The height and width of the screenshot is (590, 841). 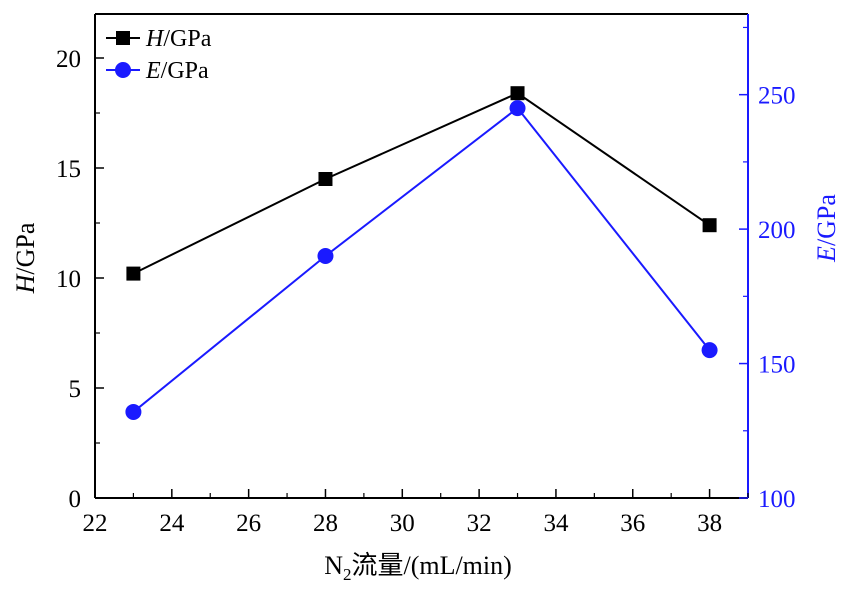 What do you see at coordinates (479, 523) in the screenshot?
I see `x-tick-label: 32` at bounding box center [479, 523].